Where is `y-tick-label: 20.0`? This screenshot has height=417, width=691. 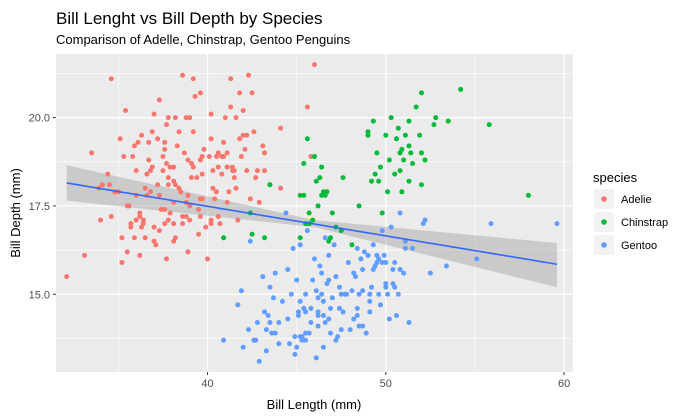
y-tick-label: 20.0 is located at coordinates (39, 119).